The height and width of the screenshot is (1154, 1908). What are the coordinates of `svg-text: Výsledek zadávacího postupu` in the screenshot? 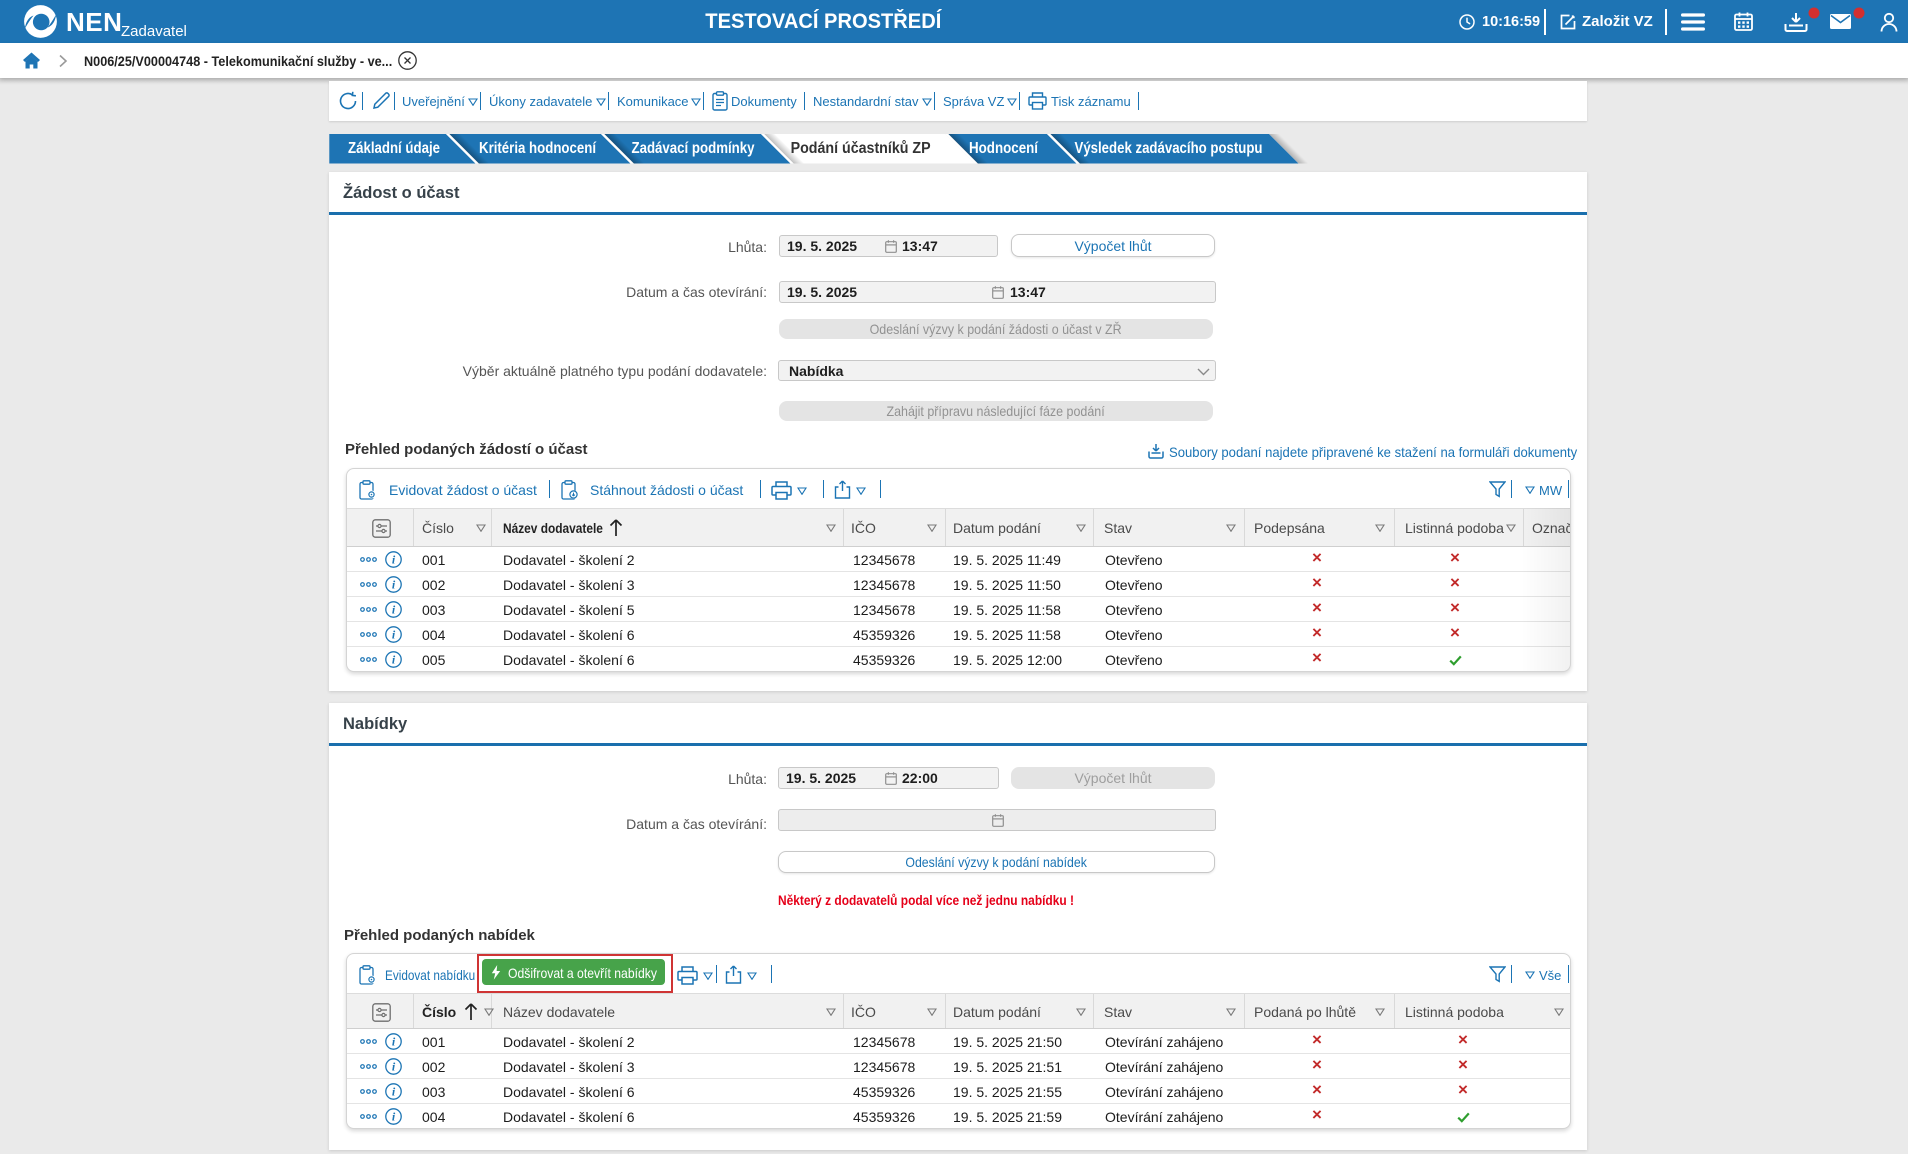 It's located at (1169, 148).